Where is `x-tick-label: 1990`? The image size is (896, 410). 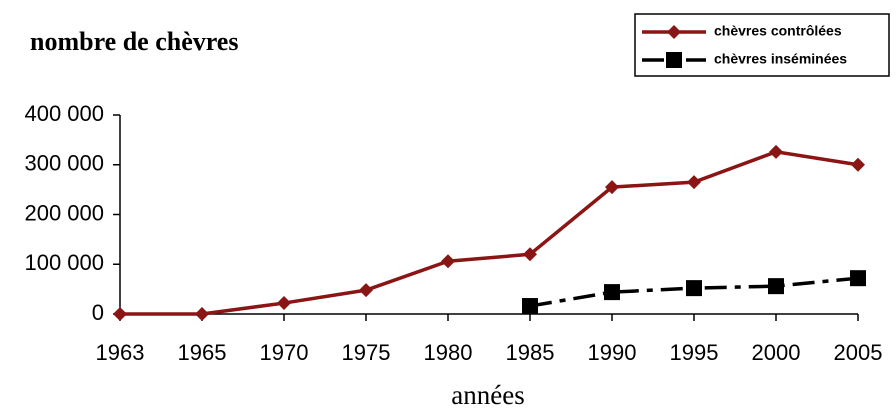 x-tick-label: 1990 is located at coordinates (612, 352).